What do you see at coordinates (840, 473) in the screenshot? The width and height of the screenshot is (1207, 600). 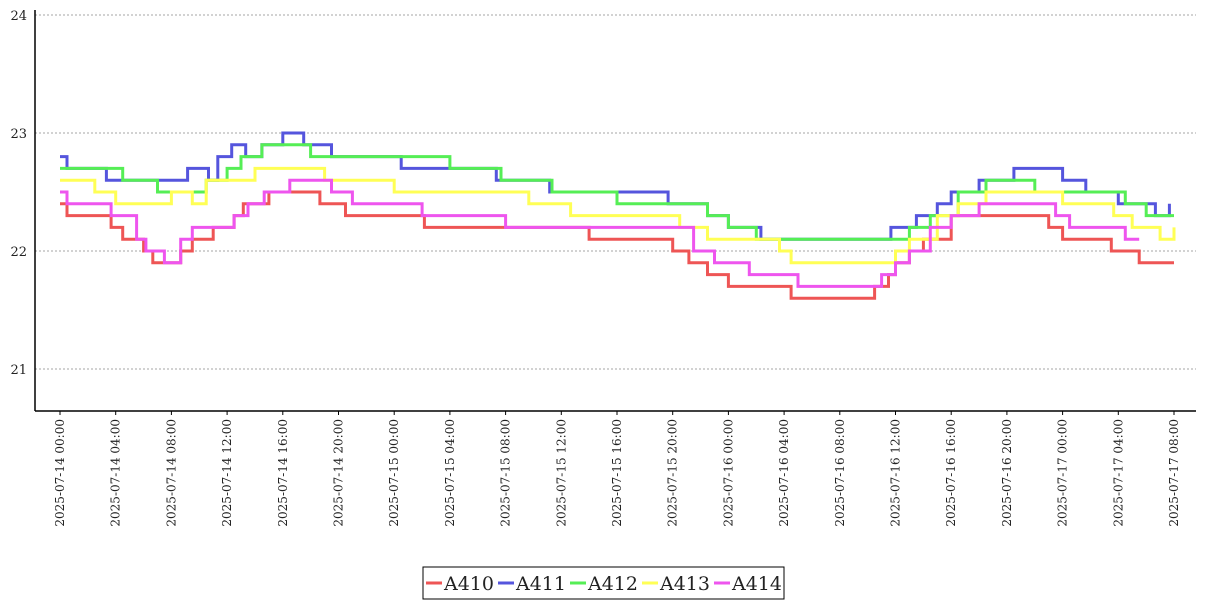 I see `x-tick-label: 2025-07-16 08:00` at bounding box center [840, 473].